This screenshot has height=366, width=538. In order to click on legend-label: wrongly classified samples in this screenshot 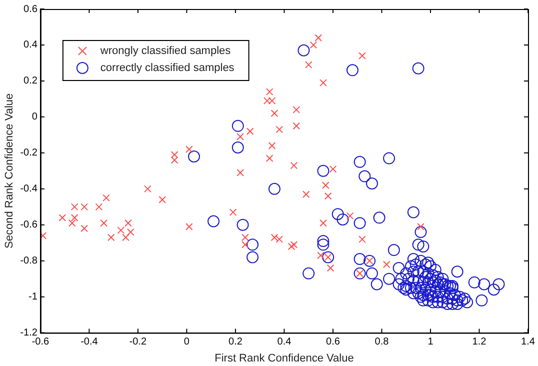, I will do `click(165, 51)`.